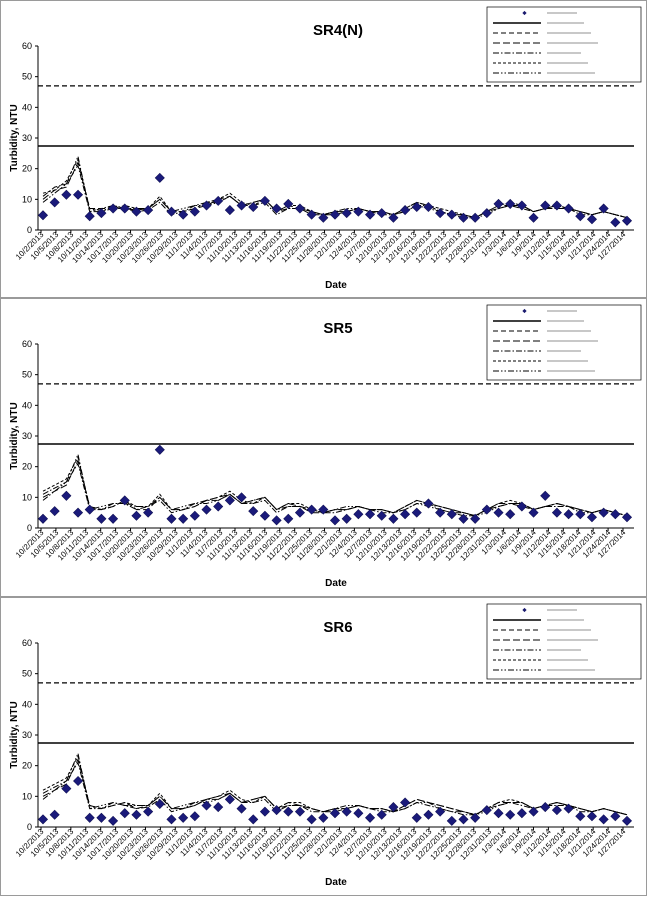  Describe the element at coordinates (338, 30) in the screenshot. I see `chart-title: SR4(N)` at that location.